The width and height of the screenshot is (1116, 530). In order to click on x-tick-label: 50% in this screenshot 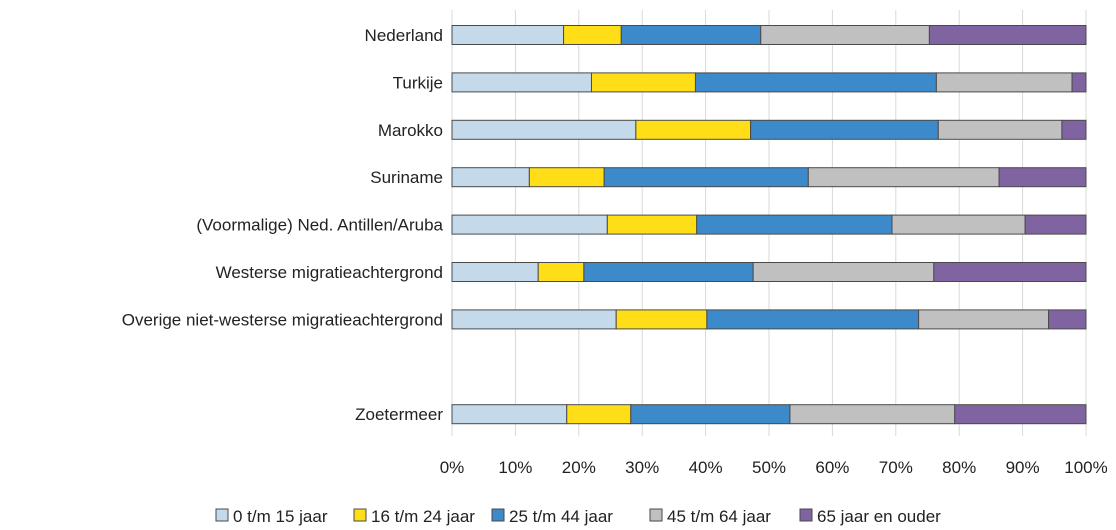, I will do `click(769, 467)`.